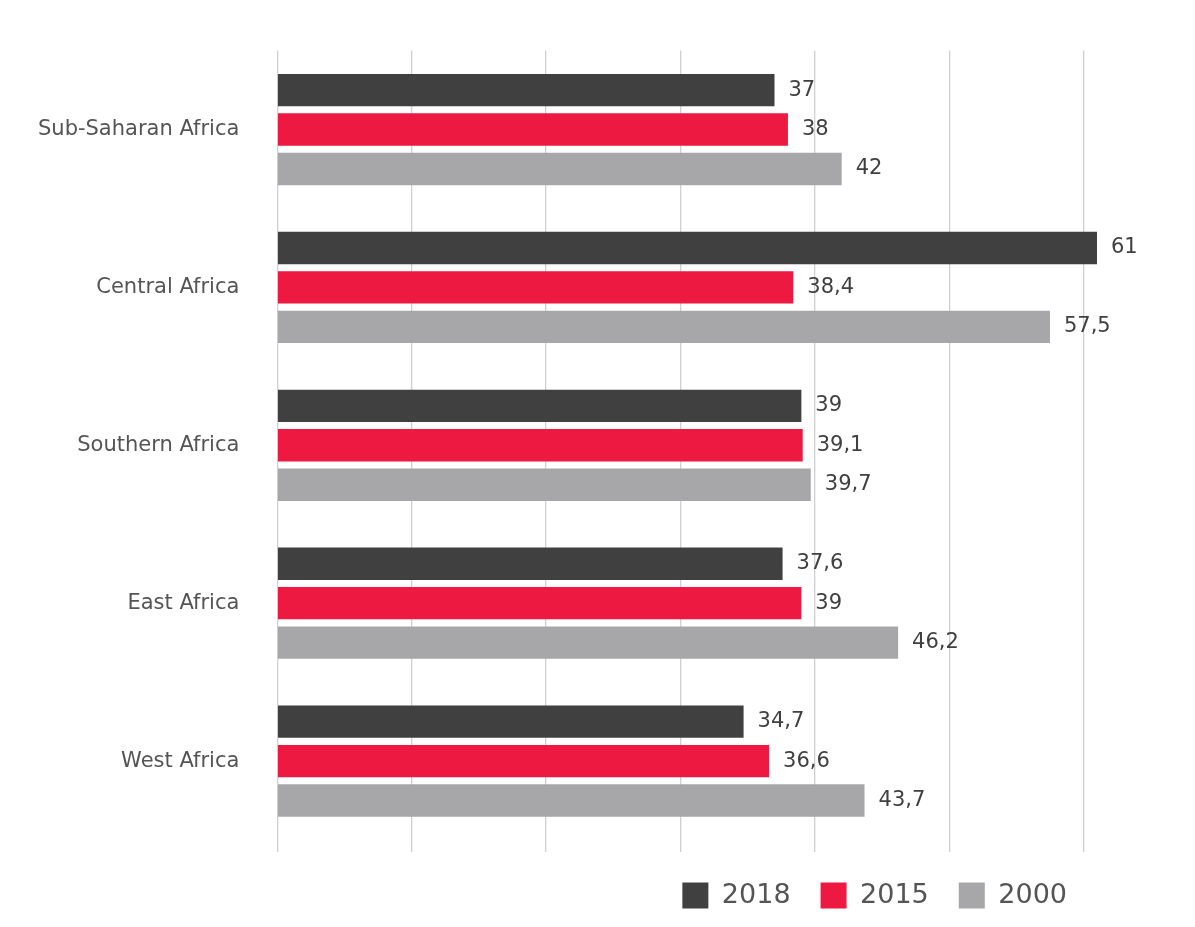 This screenshot has height=927, width=1195. Describe the element at coordinates (806, 759) in the screenshot. I see `data-label: 36,6` at that location.